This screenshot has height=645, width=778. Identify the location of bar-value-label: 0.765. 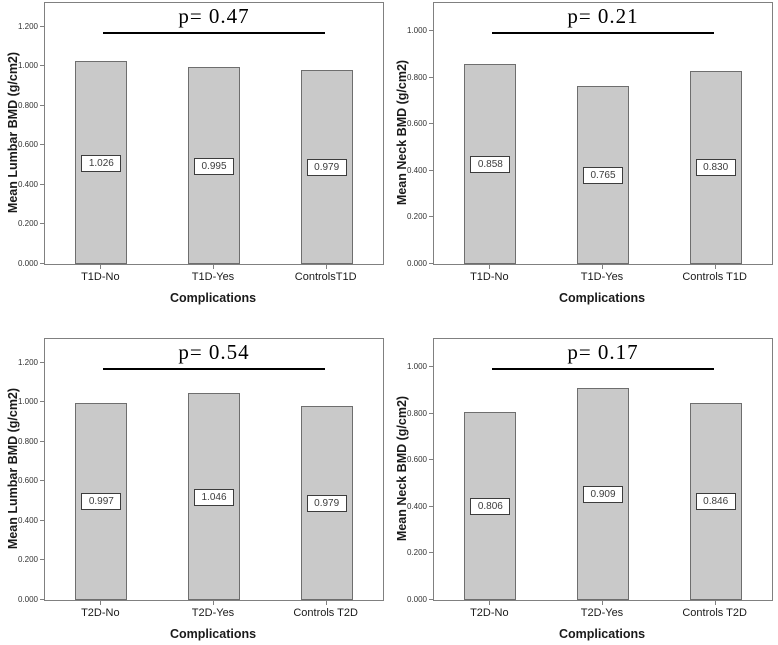
(603, 175).